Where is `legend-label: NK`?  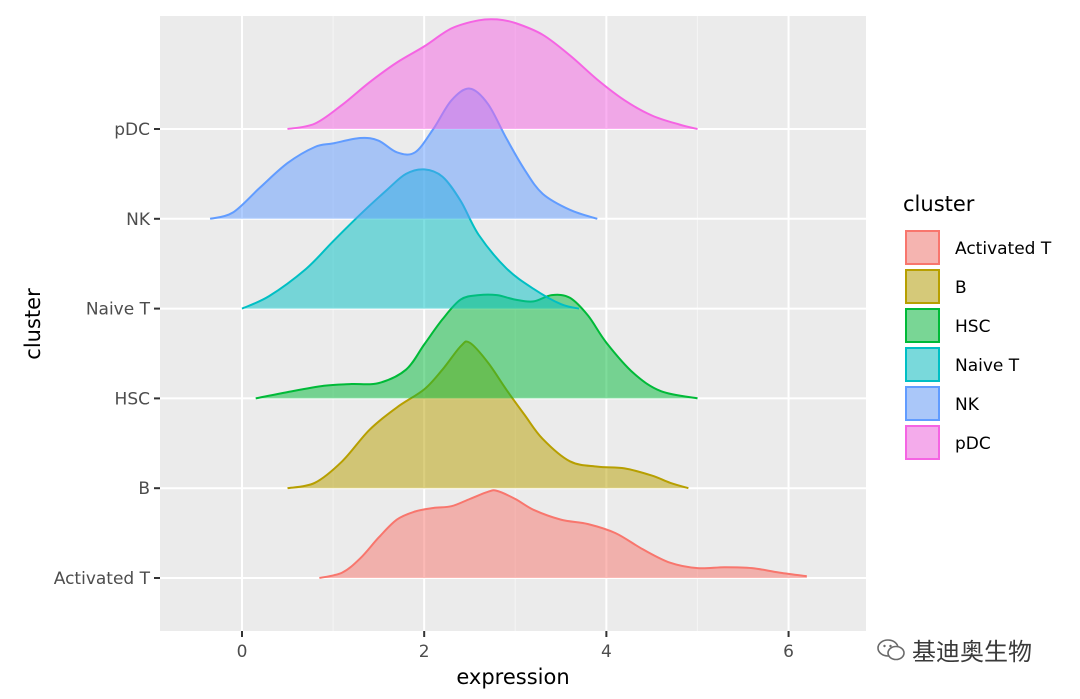 legend-label: NK is located at coordinates (967, 405).